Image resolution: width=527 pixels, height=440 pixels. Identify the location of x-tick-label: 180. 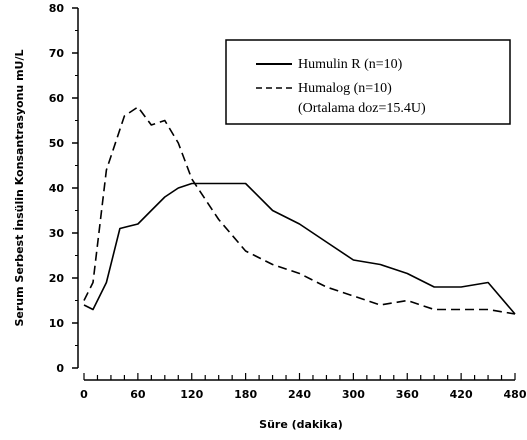
(245, 394).